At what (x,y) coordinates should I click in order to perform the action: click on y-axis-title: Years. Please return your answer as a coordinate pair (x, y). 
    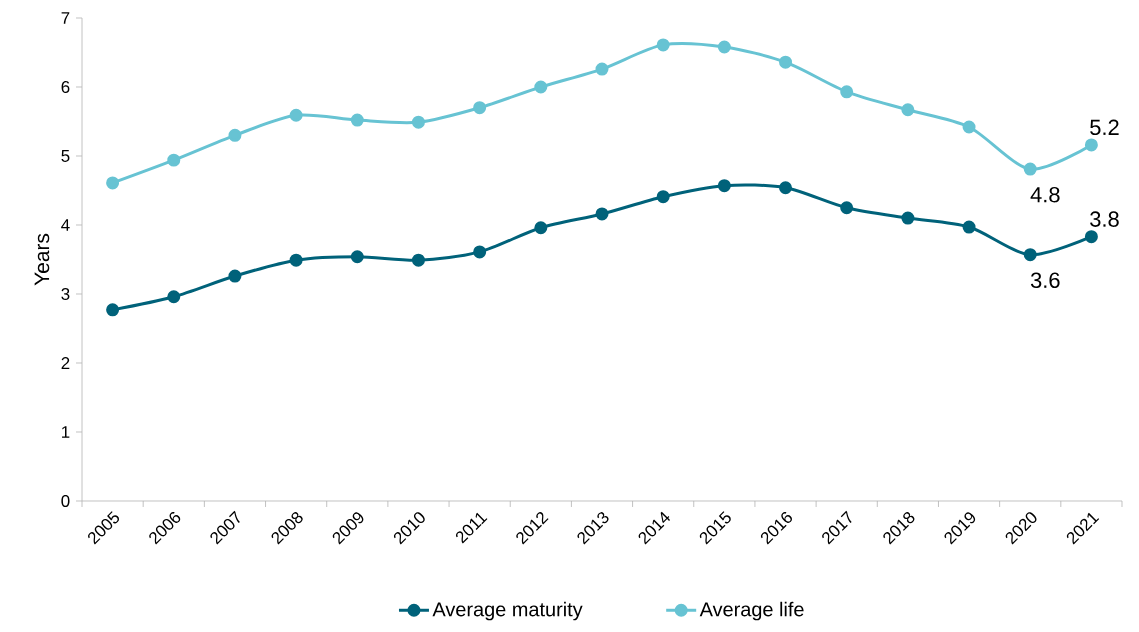
    Looking at the image, I should click on (42, 259).